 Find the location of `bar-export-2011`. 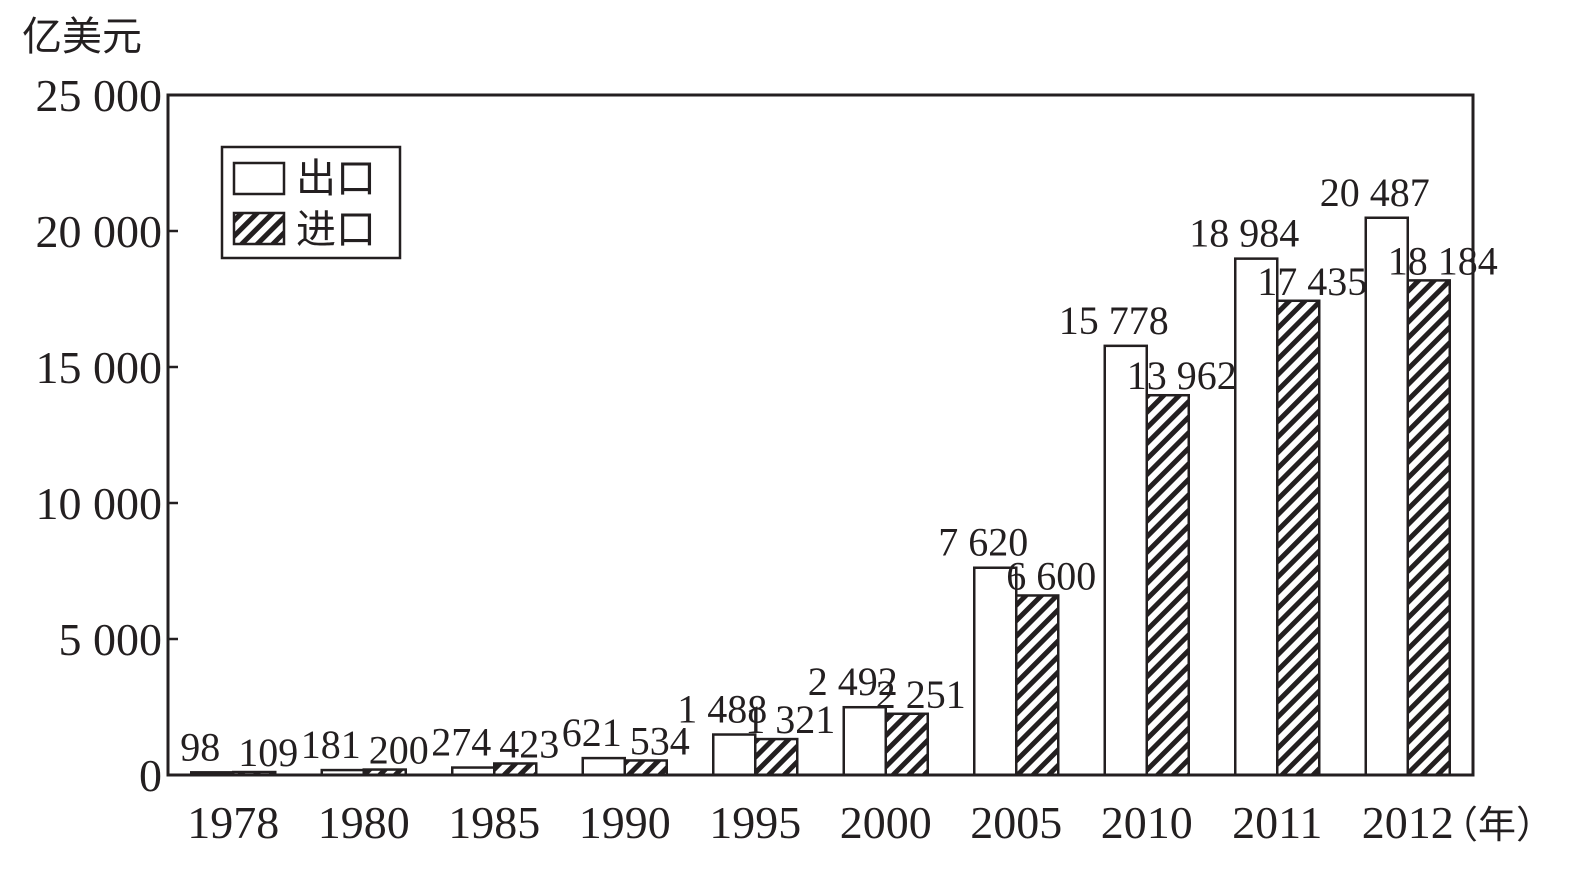

bar-export-2011 is located at coordinates (1256, 517).